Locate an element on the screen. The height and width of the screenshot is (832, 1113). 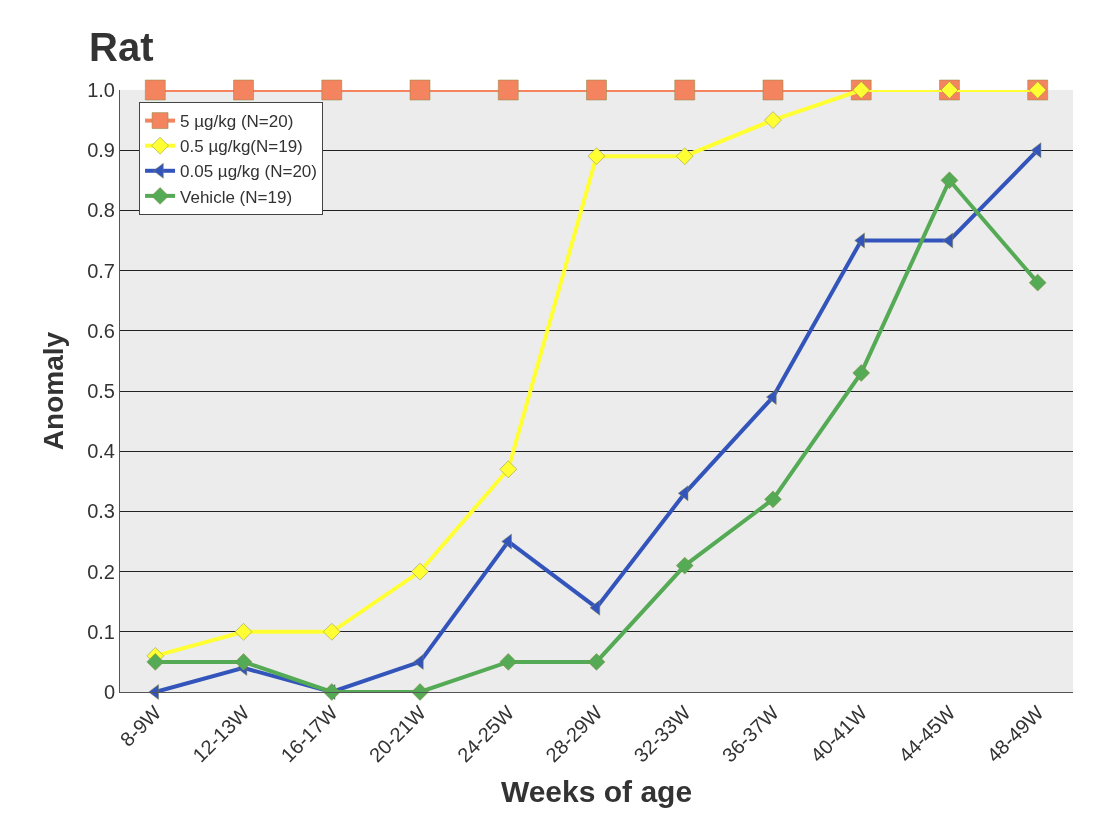
y-tick-label: 1.0 is located at coordinates (101, 90).